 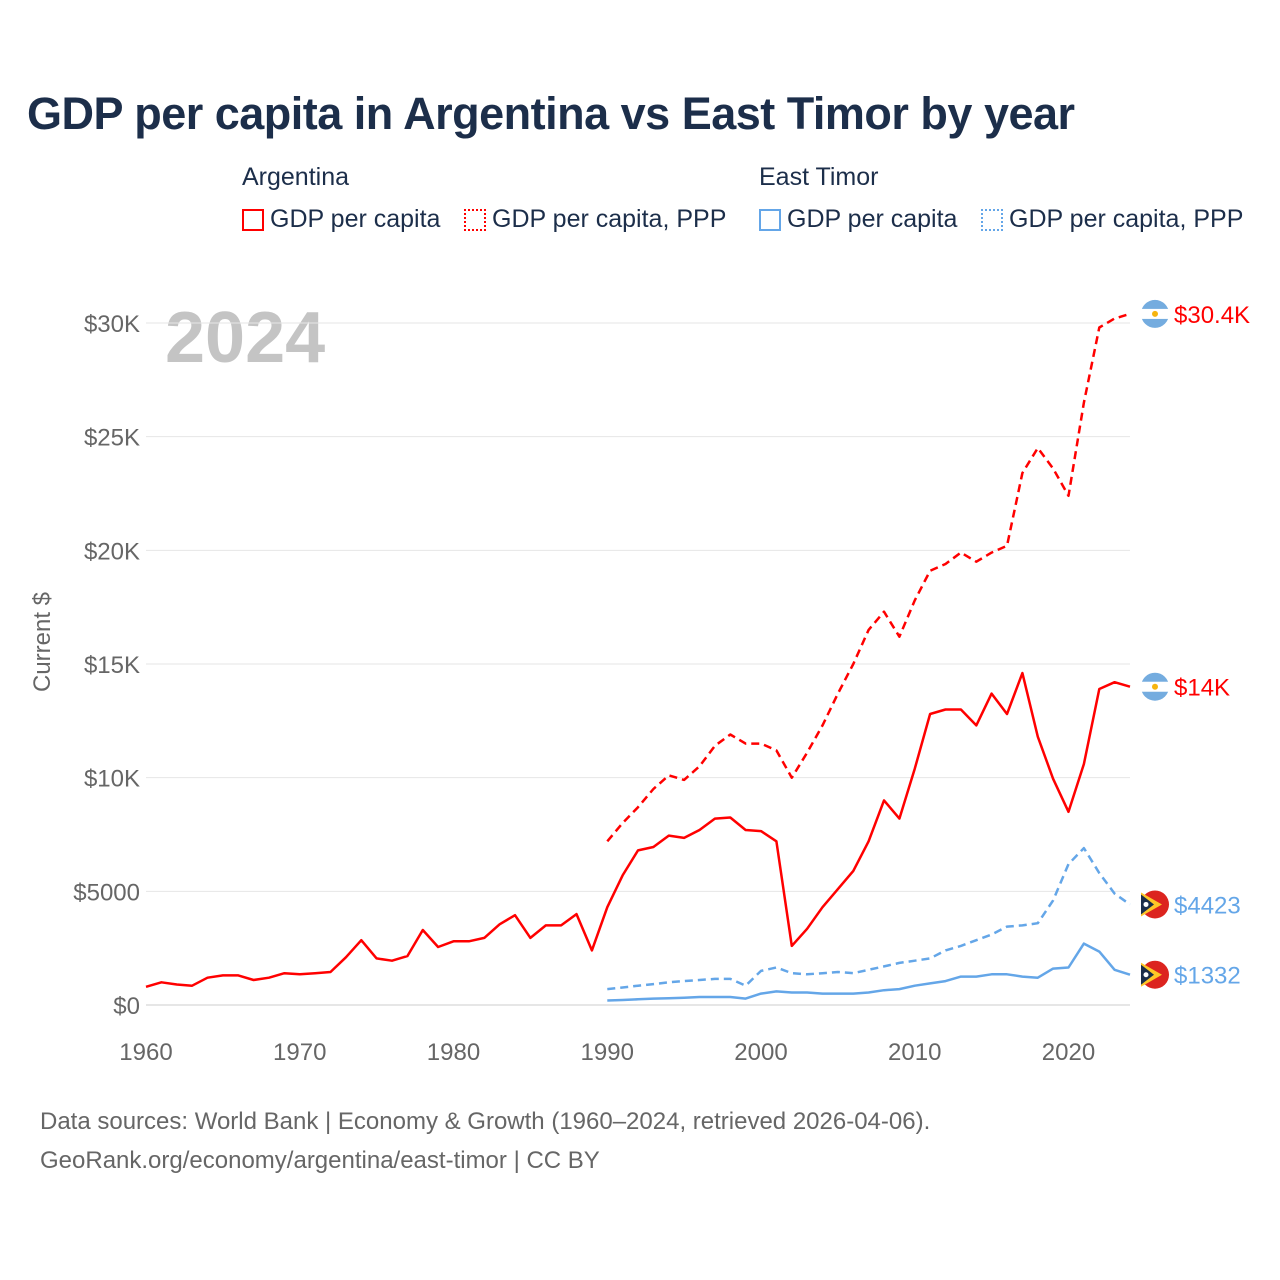 I want to click on legend-swatch-solid-blue, so click(x=770, y=219).